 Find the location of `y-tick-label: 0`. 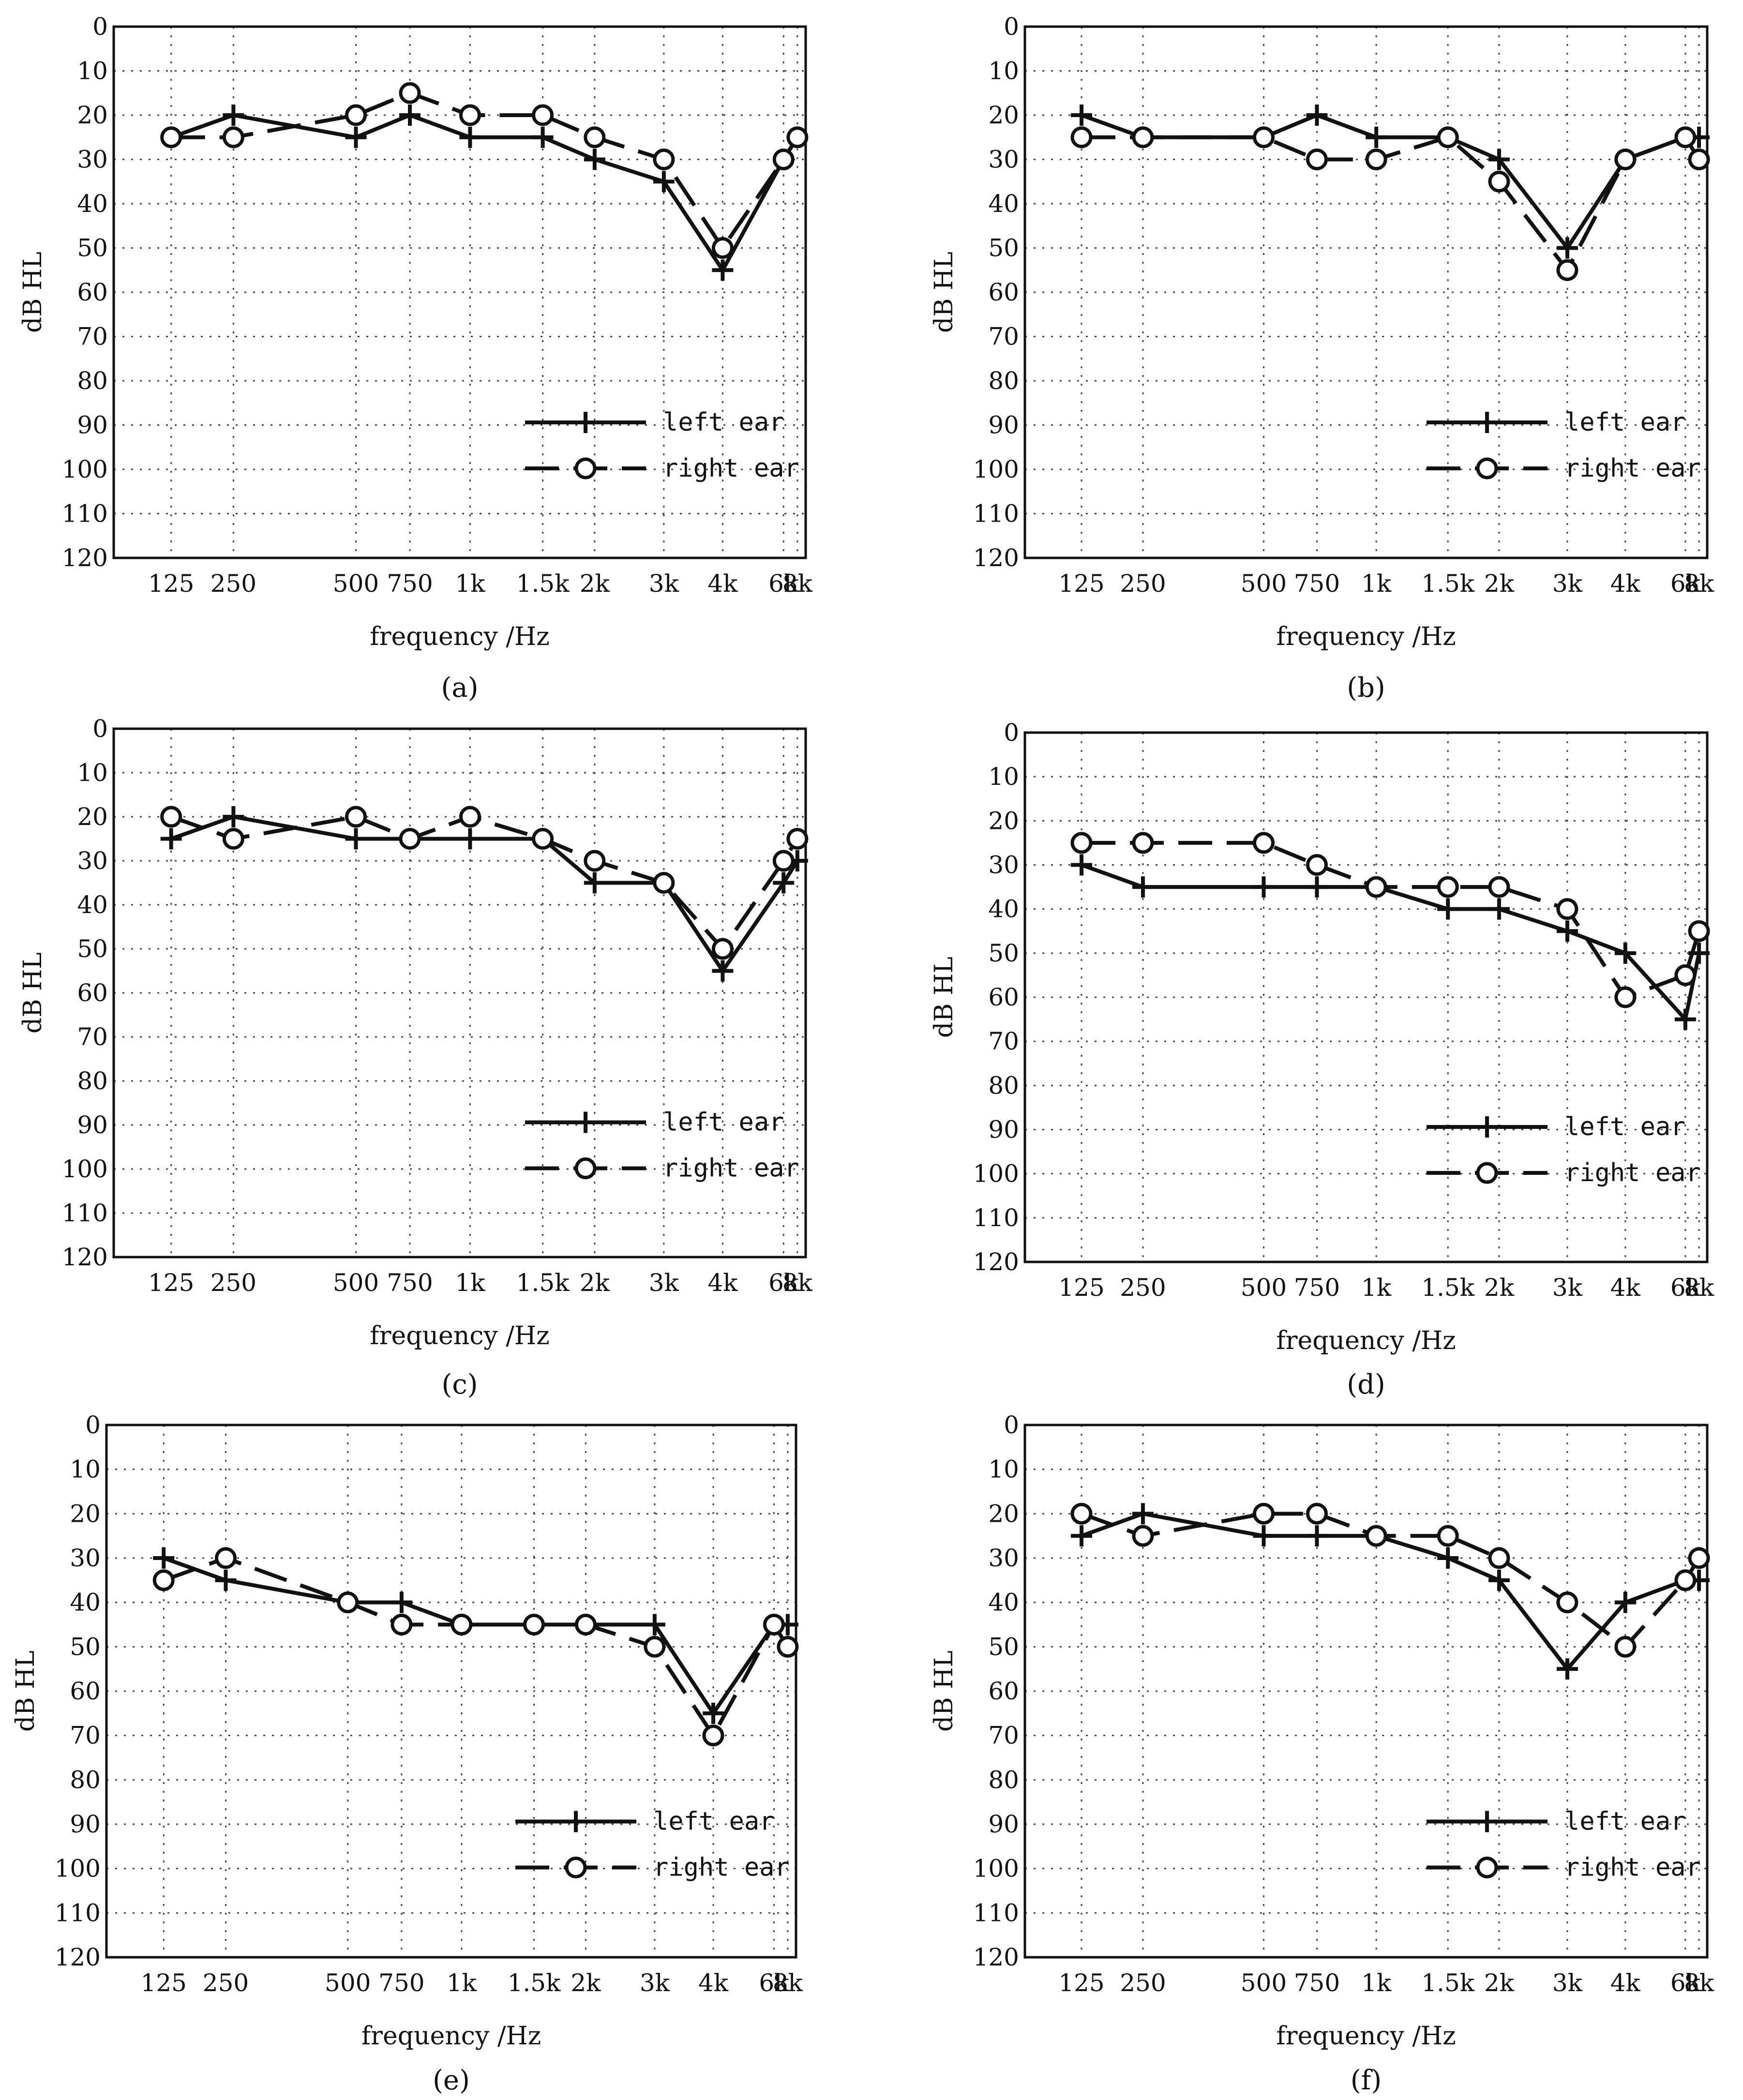

y-tick-label: 0 is located at coordinates (100, 27).